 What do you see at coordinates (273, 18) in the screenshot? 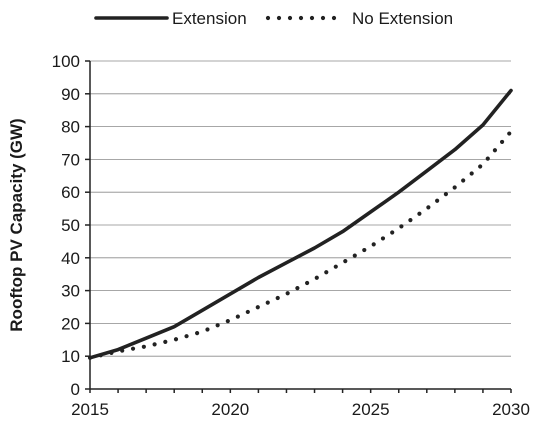
I see `legend: Extension No Extension` at bounding box center [273, 18].